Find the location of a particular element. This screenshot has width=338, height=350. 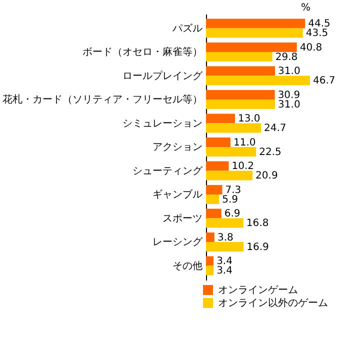

data-label: 40.8 is located at coordinates (311, 48).